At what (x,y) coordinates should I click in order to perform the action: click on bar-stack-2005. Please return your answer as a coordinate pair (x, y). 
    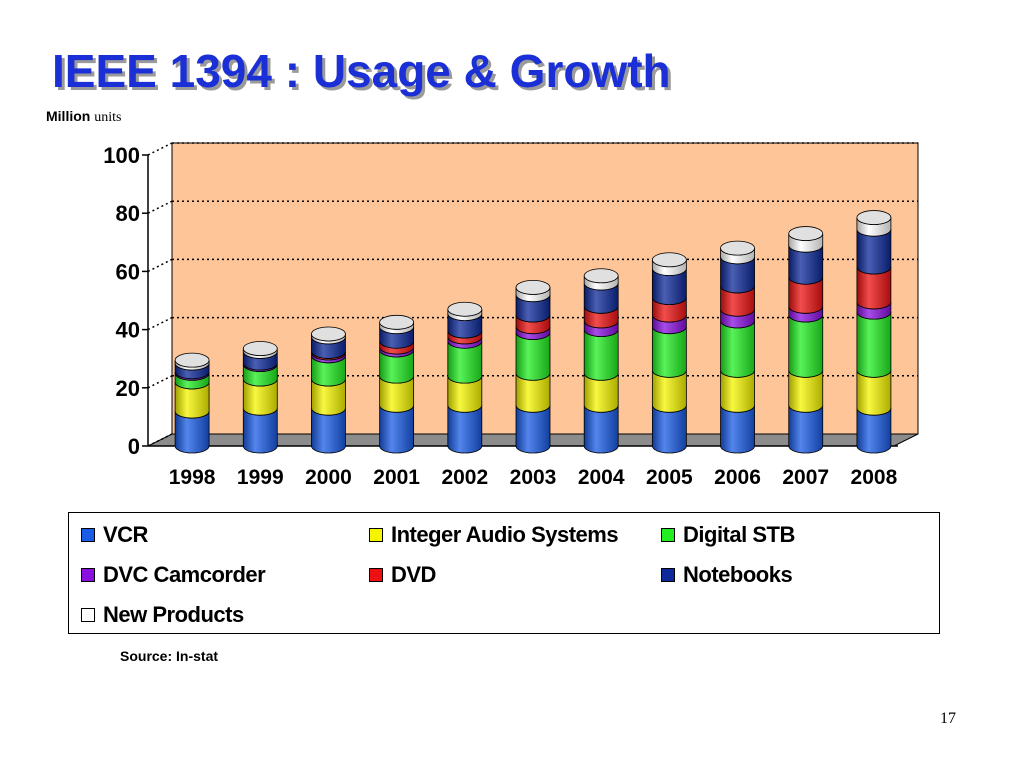
    Looking at the image, I should click on (669, 353).